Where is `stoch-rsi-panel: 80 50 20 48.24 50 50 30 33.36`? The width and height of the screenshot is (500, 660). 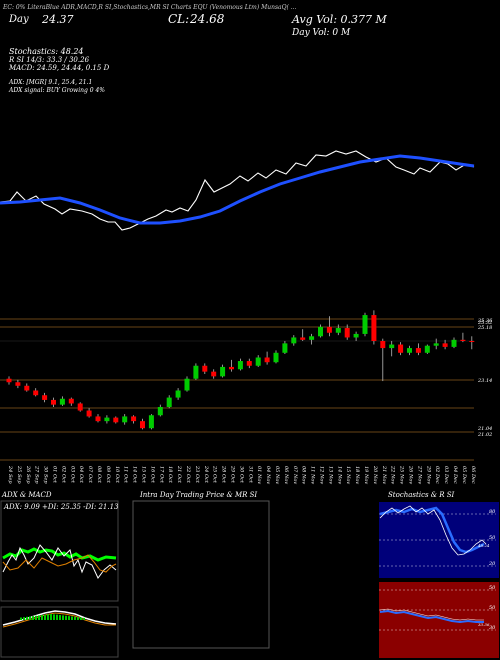 stoch-rsi-panel: 80 50 20 48.24 50 50 30 33.36 is located at coordinates (439, 580).